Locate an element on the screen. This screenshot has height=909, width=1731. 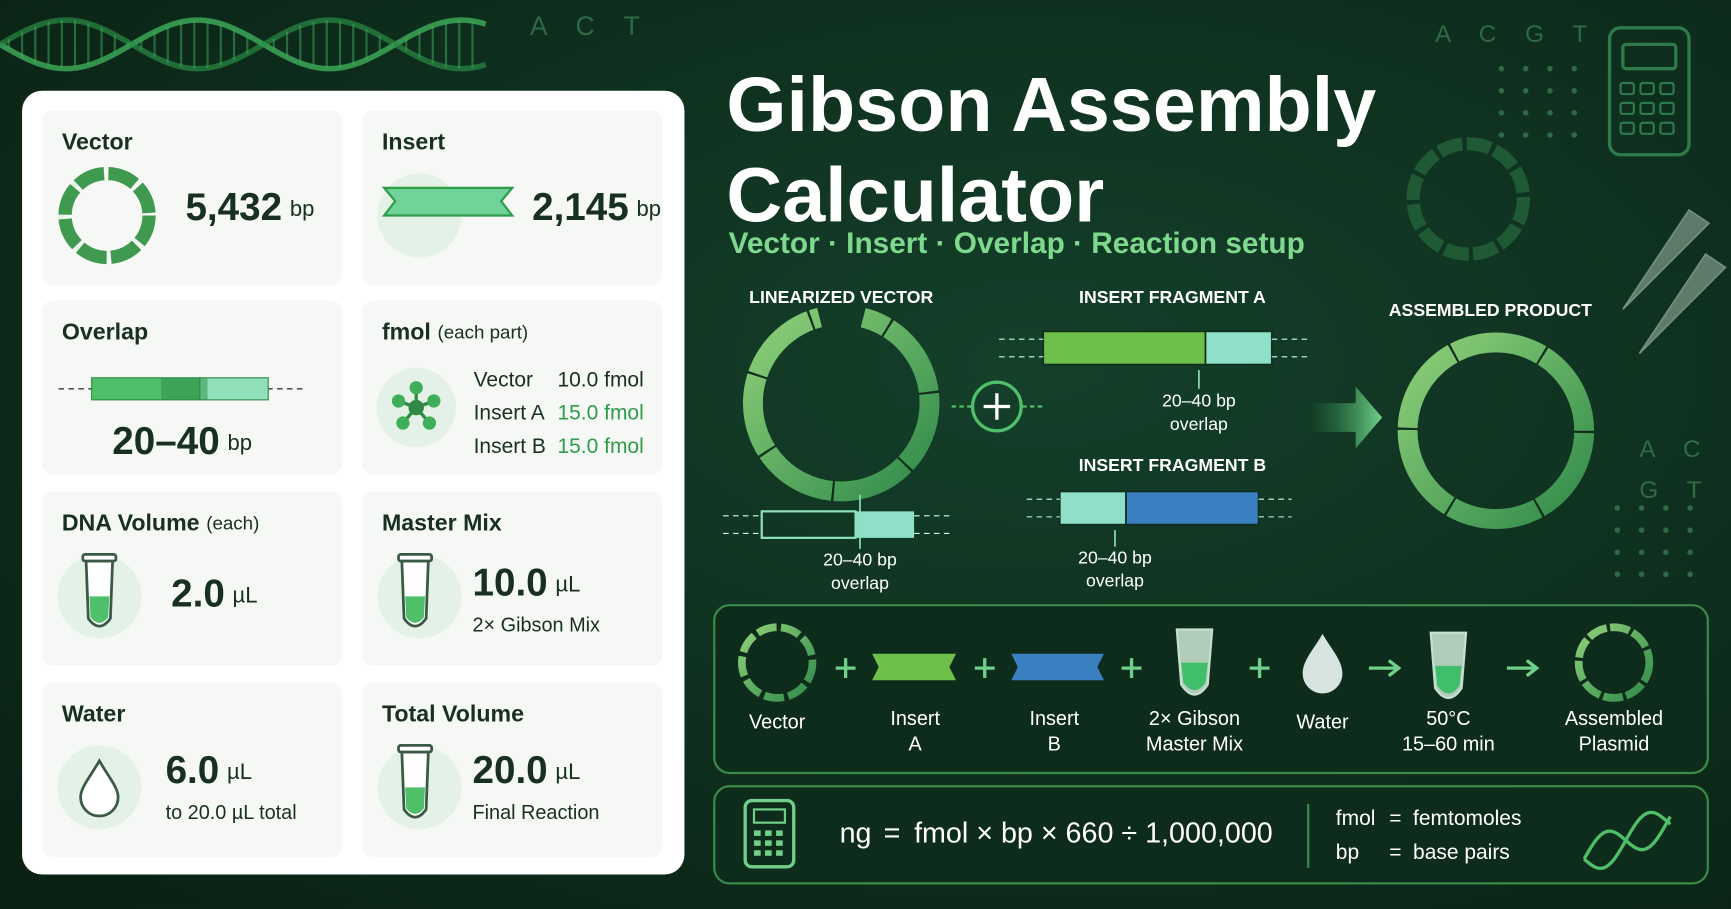
card-label: fmol (each part) is located at coordinates (455, 332).